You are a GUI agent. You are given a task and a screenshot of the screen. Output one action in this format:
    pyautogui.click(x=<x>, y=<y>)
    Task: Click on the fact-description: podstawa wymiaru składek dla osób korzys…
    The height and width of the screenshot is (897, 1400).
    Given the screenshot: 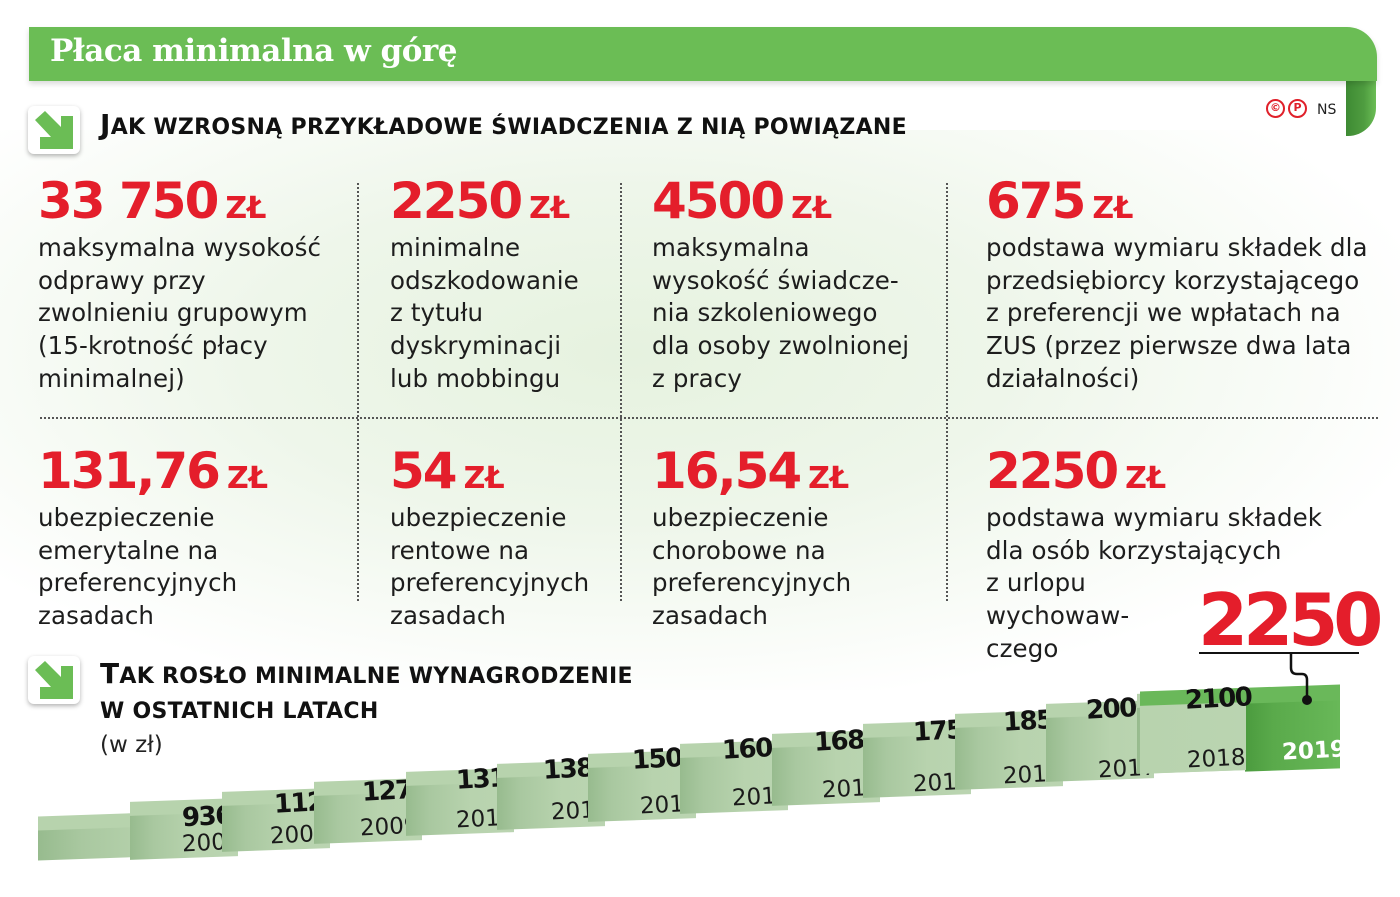 What is the action you would take?
    pyautogui.click(x=1154, y=583)
    